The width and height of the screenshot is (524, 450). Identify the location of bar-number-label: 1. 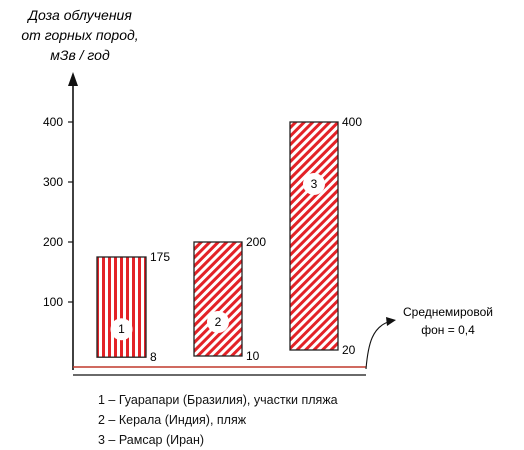
(121, 329).